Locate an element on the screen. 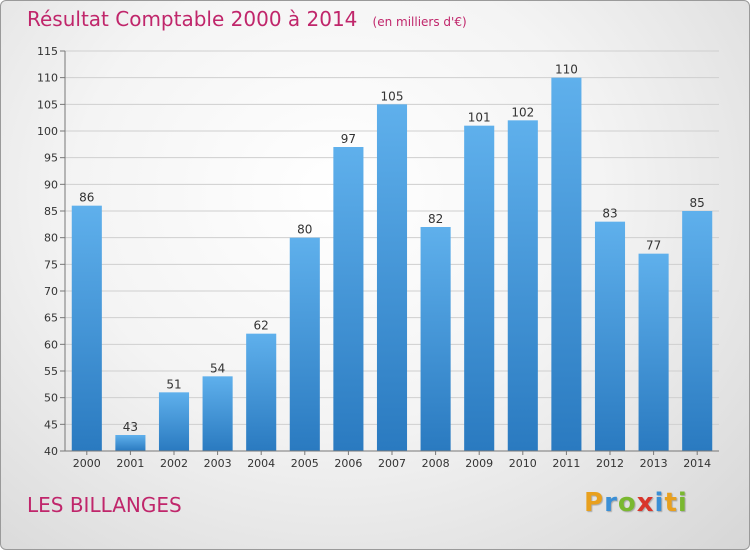 This screenshot has height=550, width=750. logo-letter: t is located at coordinates (671, 503).